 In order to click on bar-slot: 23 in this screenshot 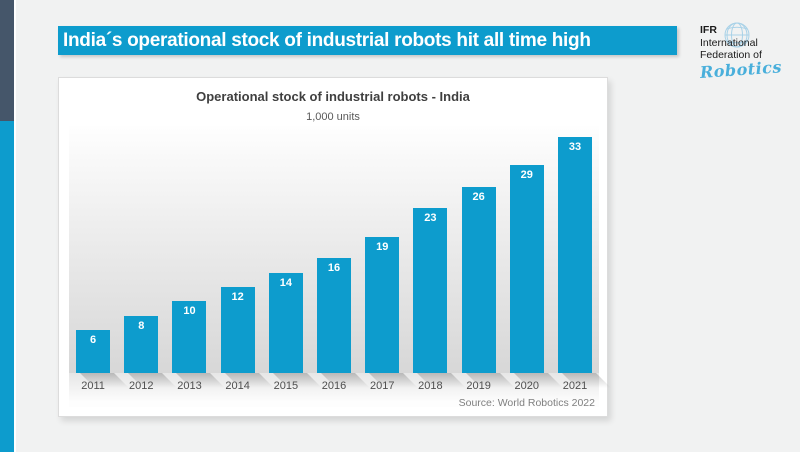, I will do `click(430, 249)`.